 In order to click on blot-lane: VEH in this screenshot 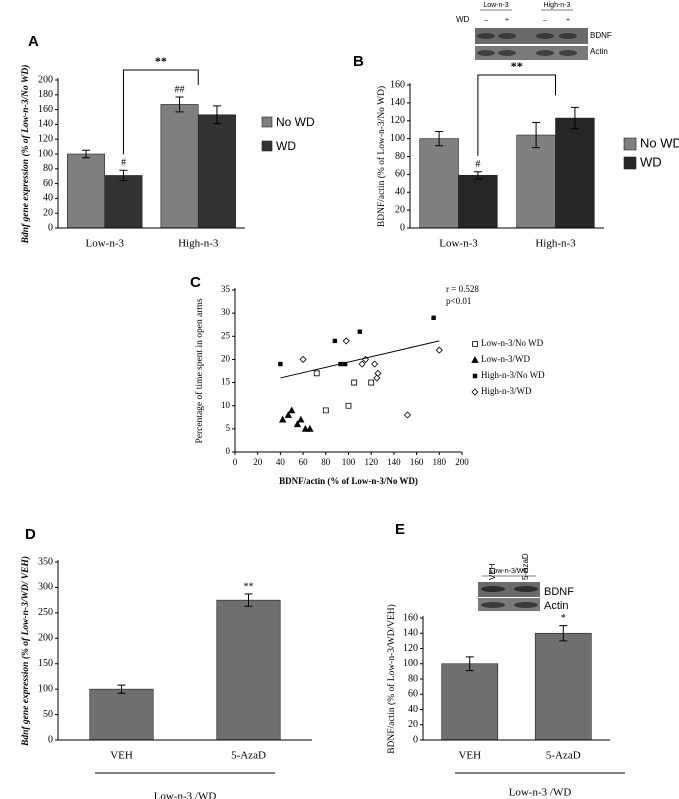, I will do `click(492, 571)`.